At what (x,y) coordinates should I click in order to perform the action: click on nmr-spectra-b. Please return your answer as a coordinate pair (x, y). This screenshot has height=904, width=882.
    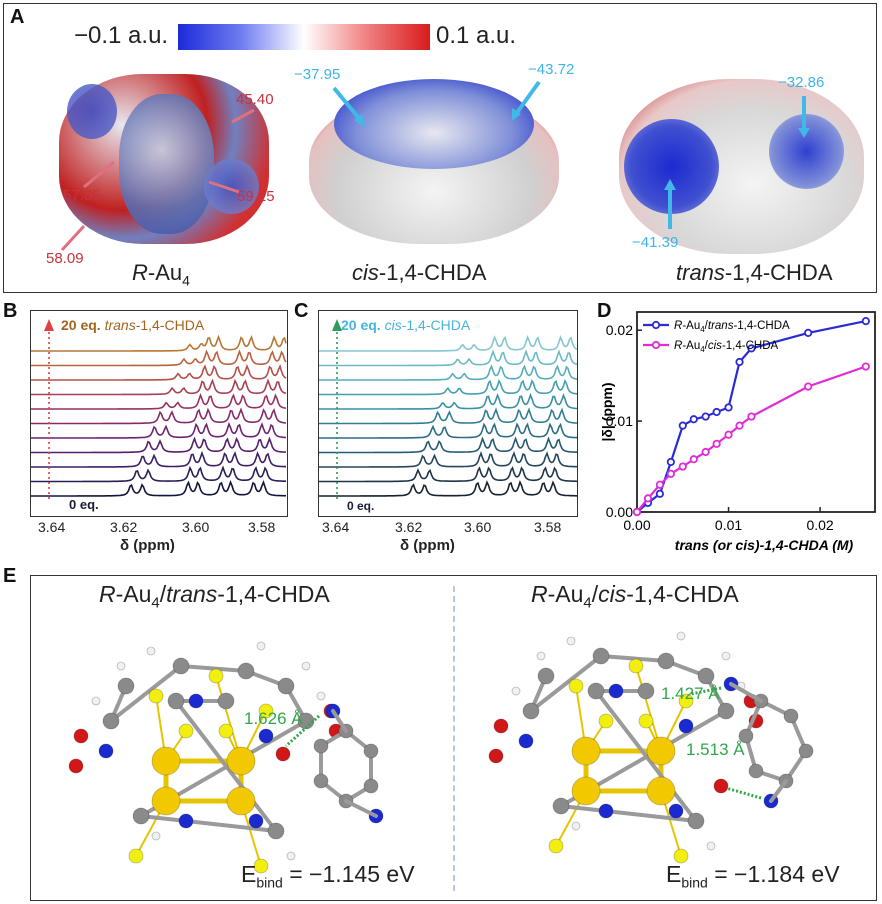
    Looking at the image, I should click on (159, 409).